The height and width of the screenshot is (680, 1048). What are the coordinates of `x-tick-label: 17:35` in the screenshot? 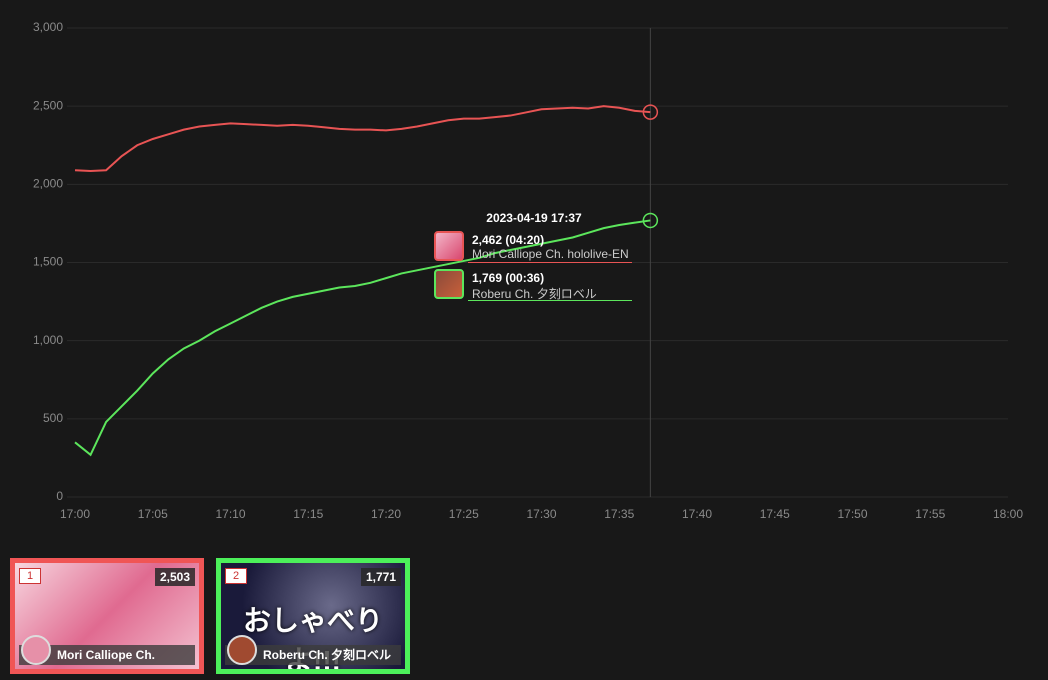 It's located at (619, 514).